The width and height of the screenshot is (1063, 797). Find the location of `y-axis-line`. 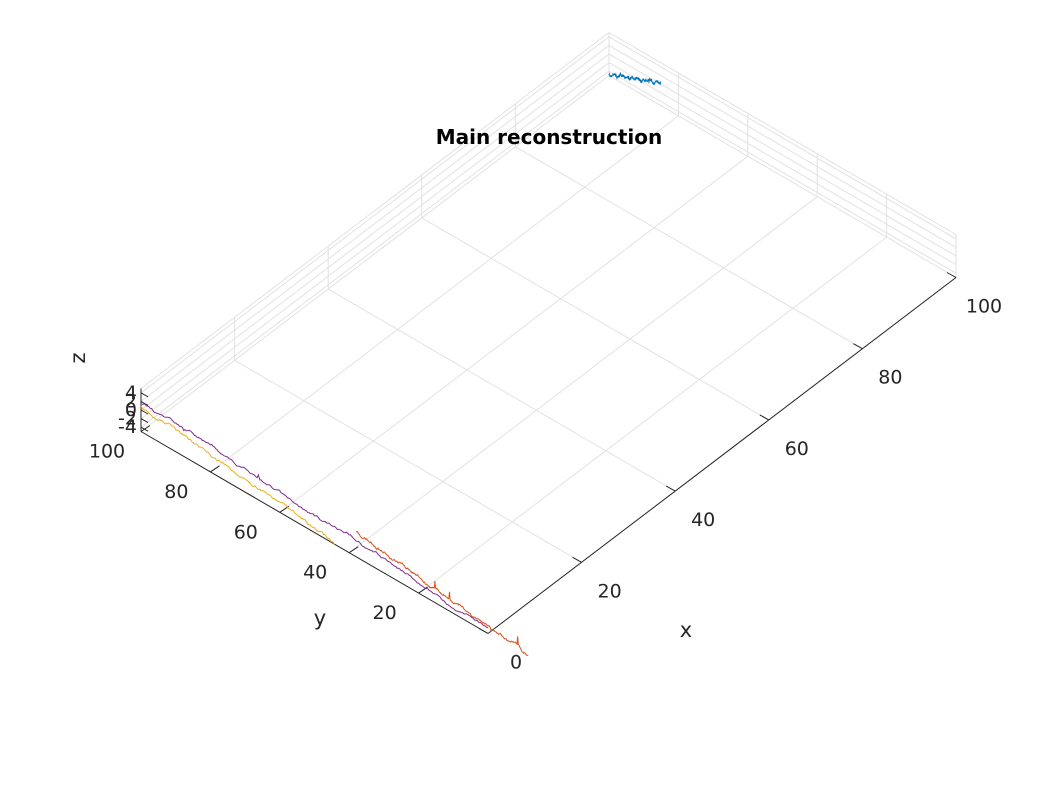

y-axis-line is located at coordinates (314, 532).